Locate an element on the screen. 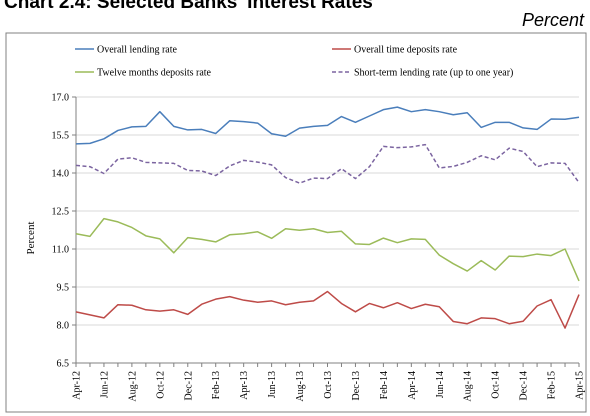 This screenshot has width=590, height=416. x-tick-label: Dec-13 is located at coordinates (356, 385).